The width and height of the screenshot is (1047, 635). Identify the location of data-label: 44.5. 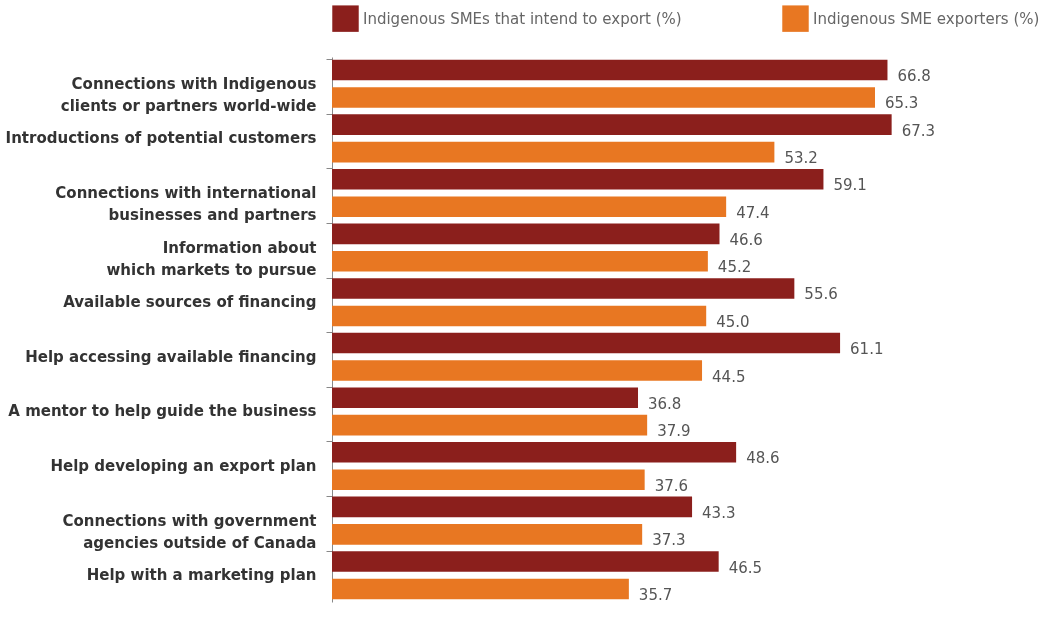
(729, 376).